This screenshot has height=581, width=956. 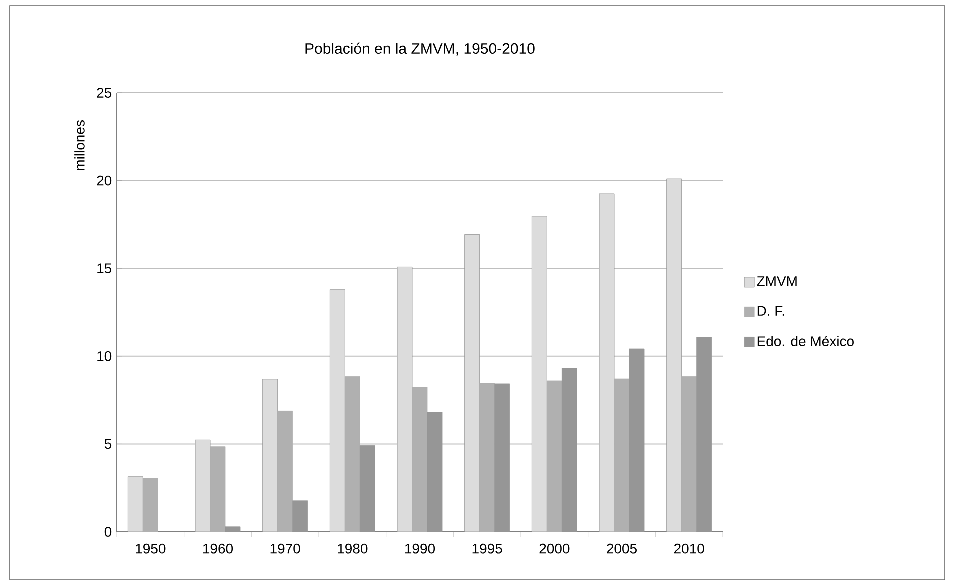 I want to click on y-tick-label: 15, so click(x=105, y=269).